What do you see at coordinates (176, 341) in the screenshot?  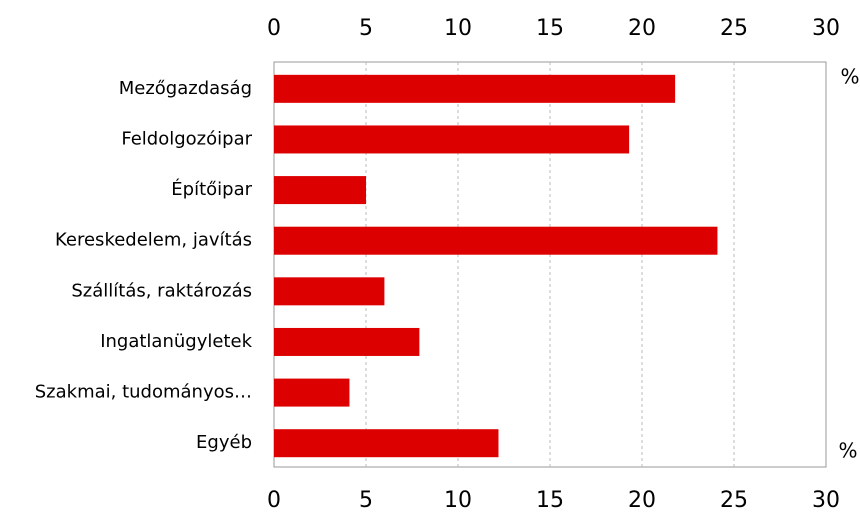 I see `category-label: Ingatlanügyletek` at bounding box center [176, 341].